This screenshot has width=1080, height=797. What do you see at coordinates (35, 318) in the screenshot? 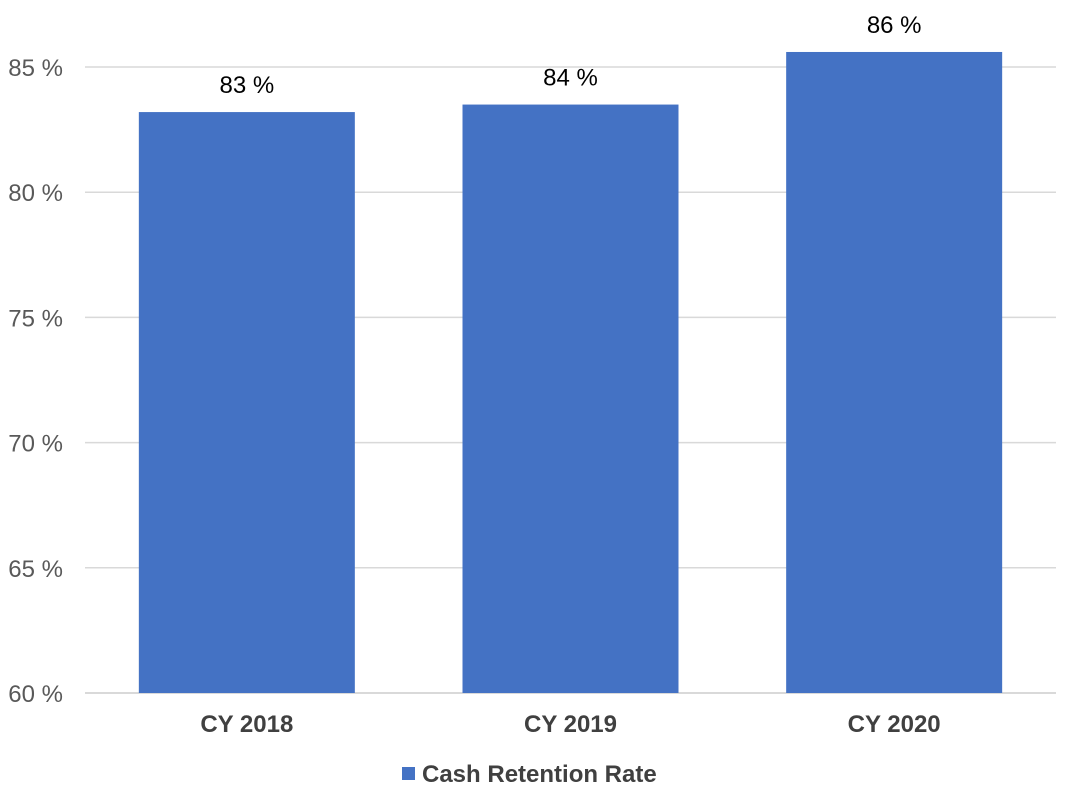
I see `y-tick-label: 75 %` at bounding box center [35, 318].